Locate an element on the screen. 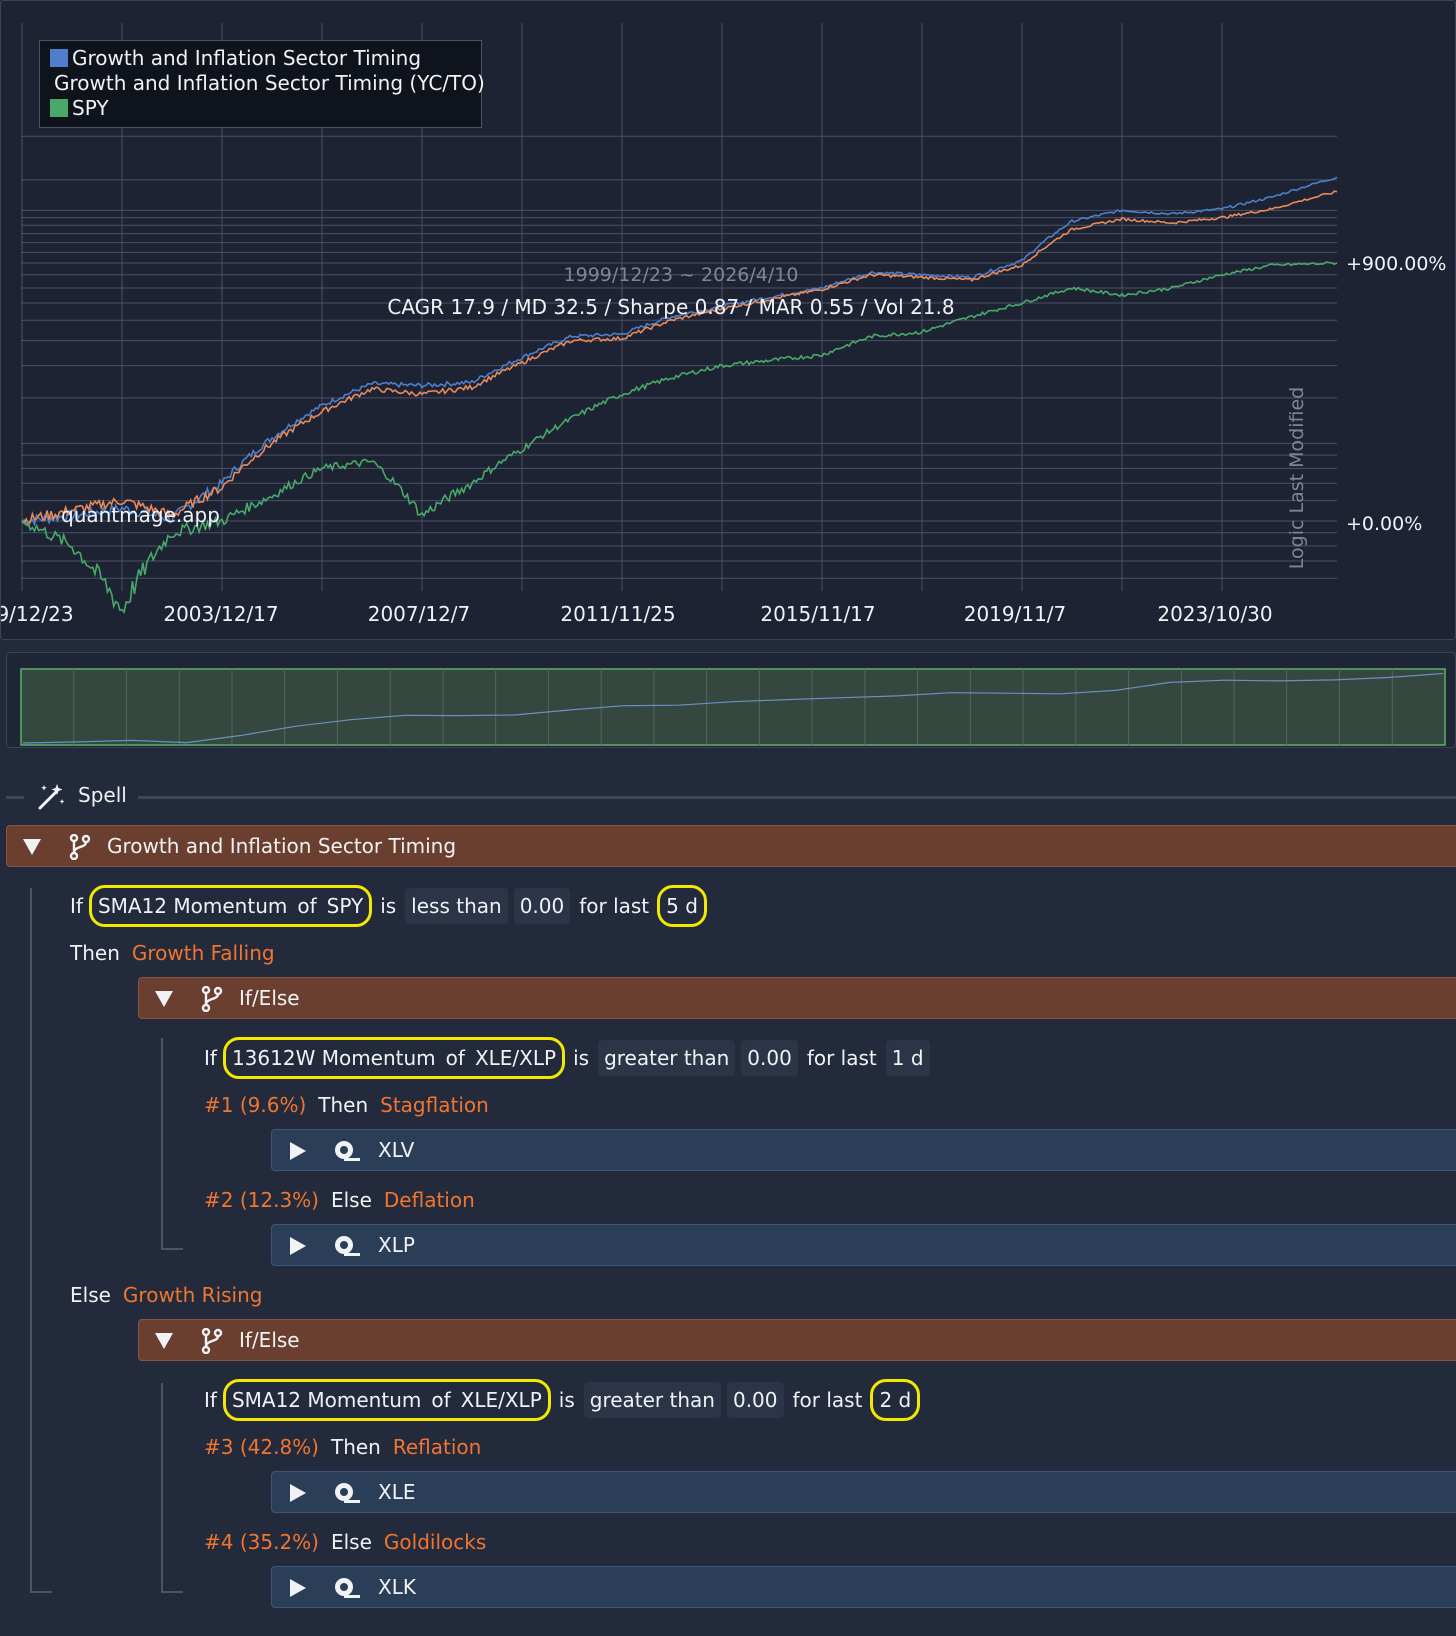 This screenshot has height=1636, width=1456. spell-title: Spell is located at coordinates (102, 795).